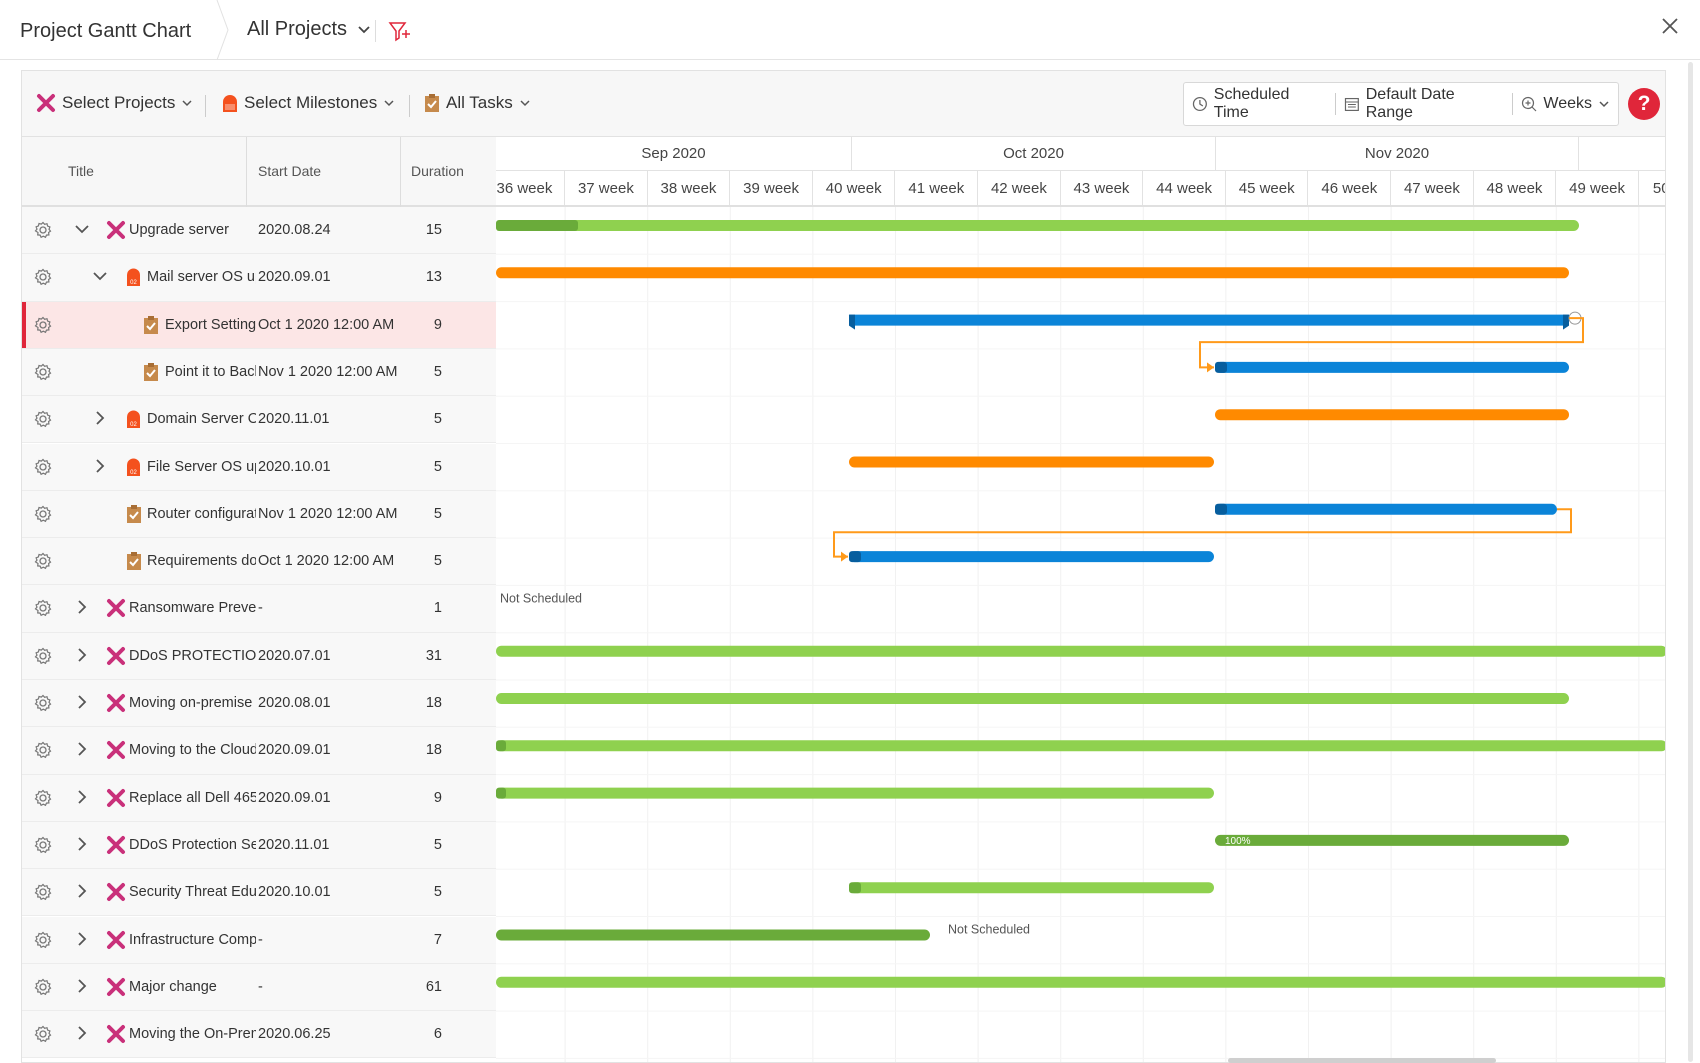  Describe the element at coordinates (259, 514) in the screenshot. I see `table-row: Router configurationNov 1 2020 12:00 AM 5` at that location.